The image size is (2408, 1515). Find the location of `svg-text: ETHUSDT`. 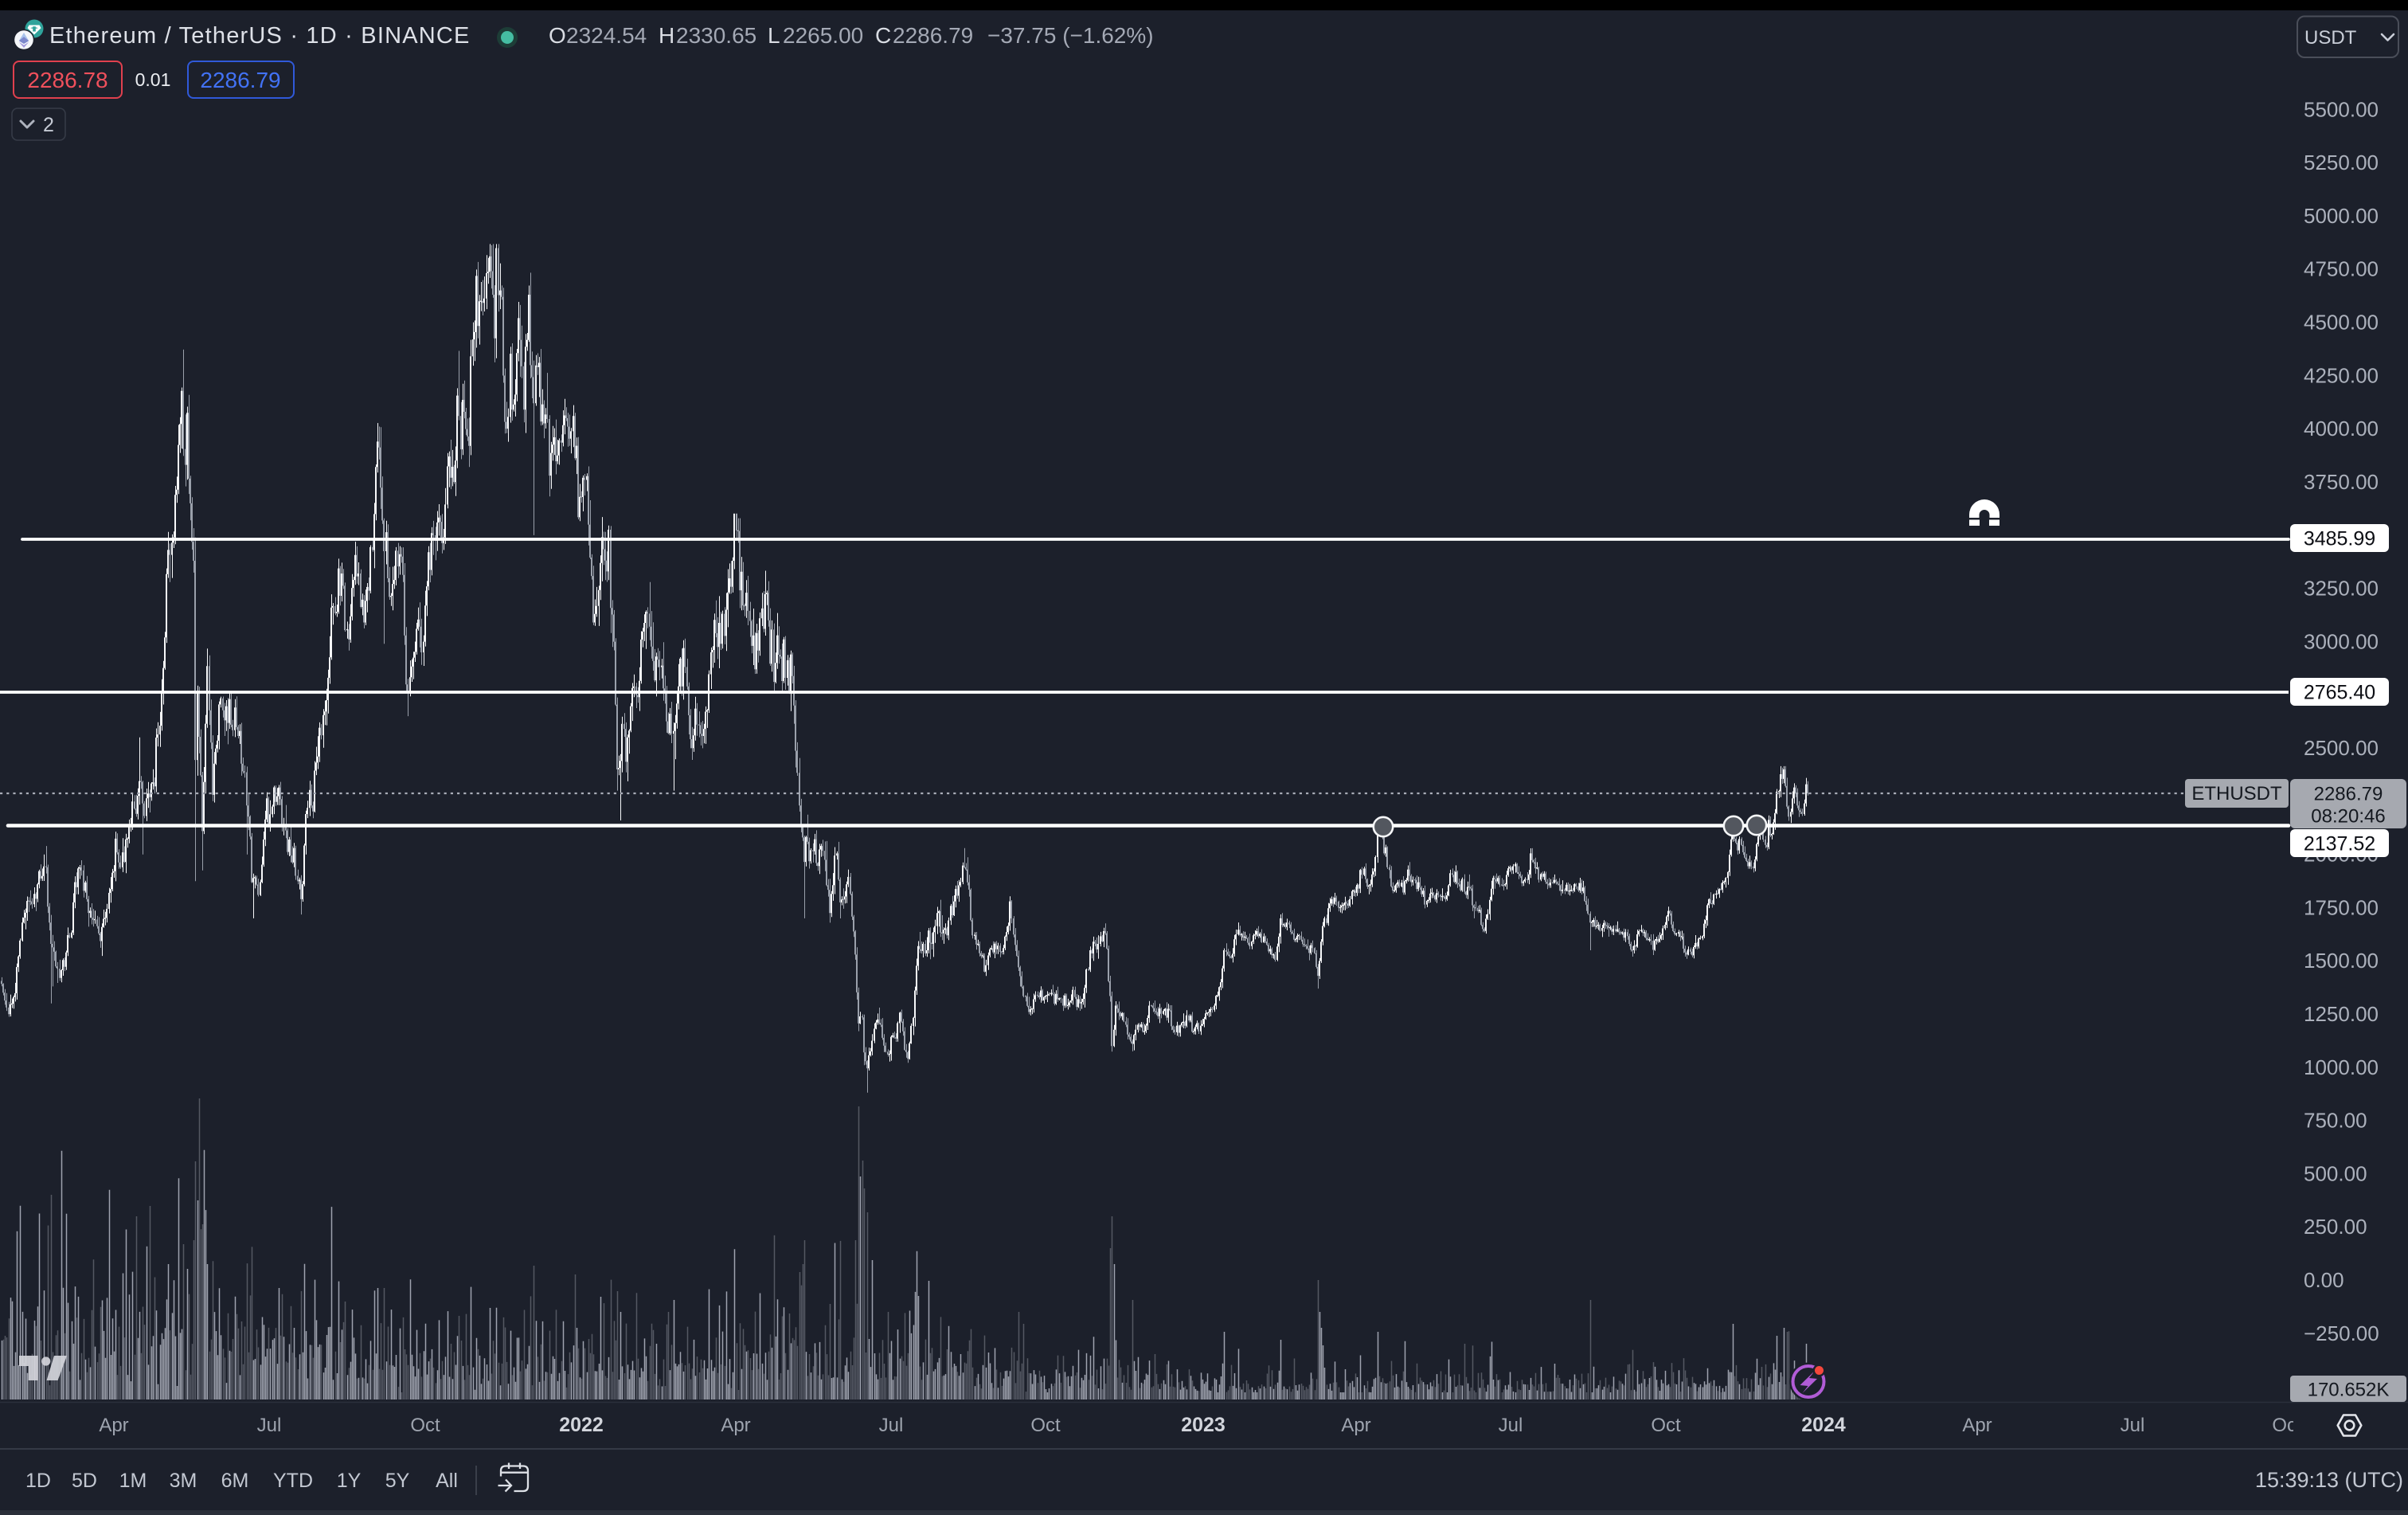

svg-text: ETHUSDT is located at coordinates (2236, 793).